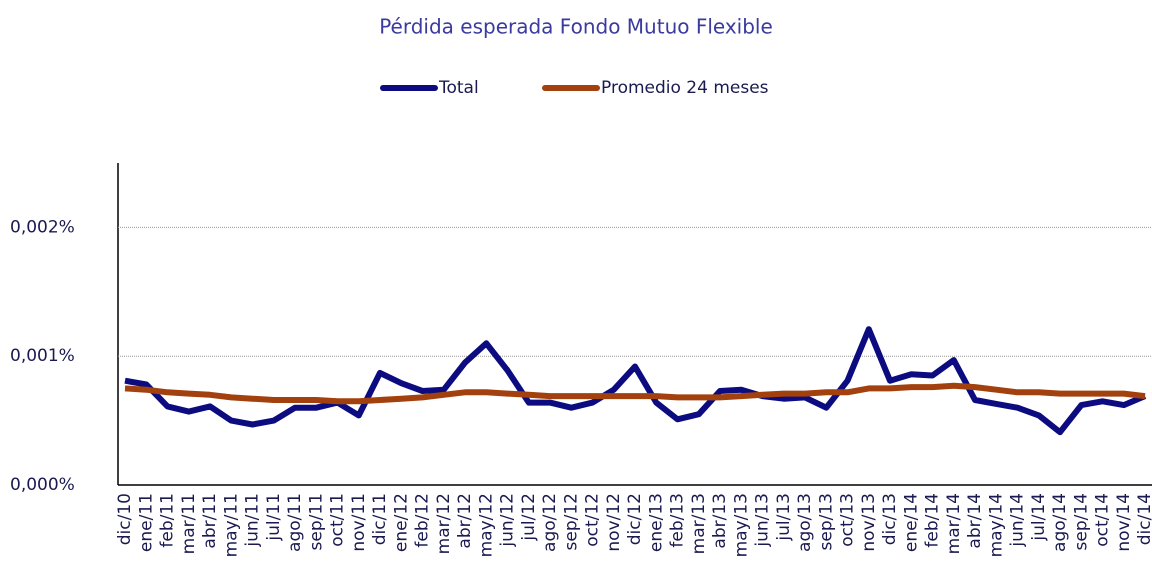 The width and height of the screenshot is (1152, 581). I want to click on x-tick-label: dic/13, so click(890, 519).